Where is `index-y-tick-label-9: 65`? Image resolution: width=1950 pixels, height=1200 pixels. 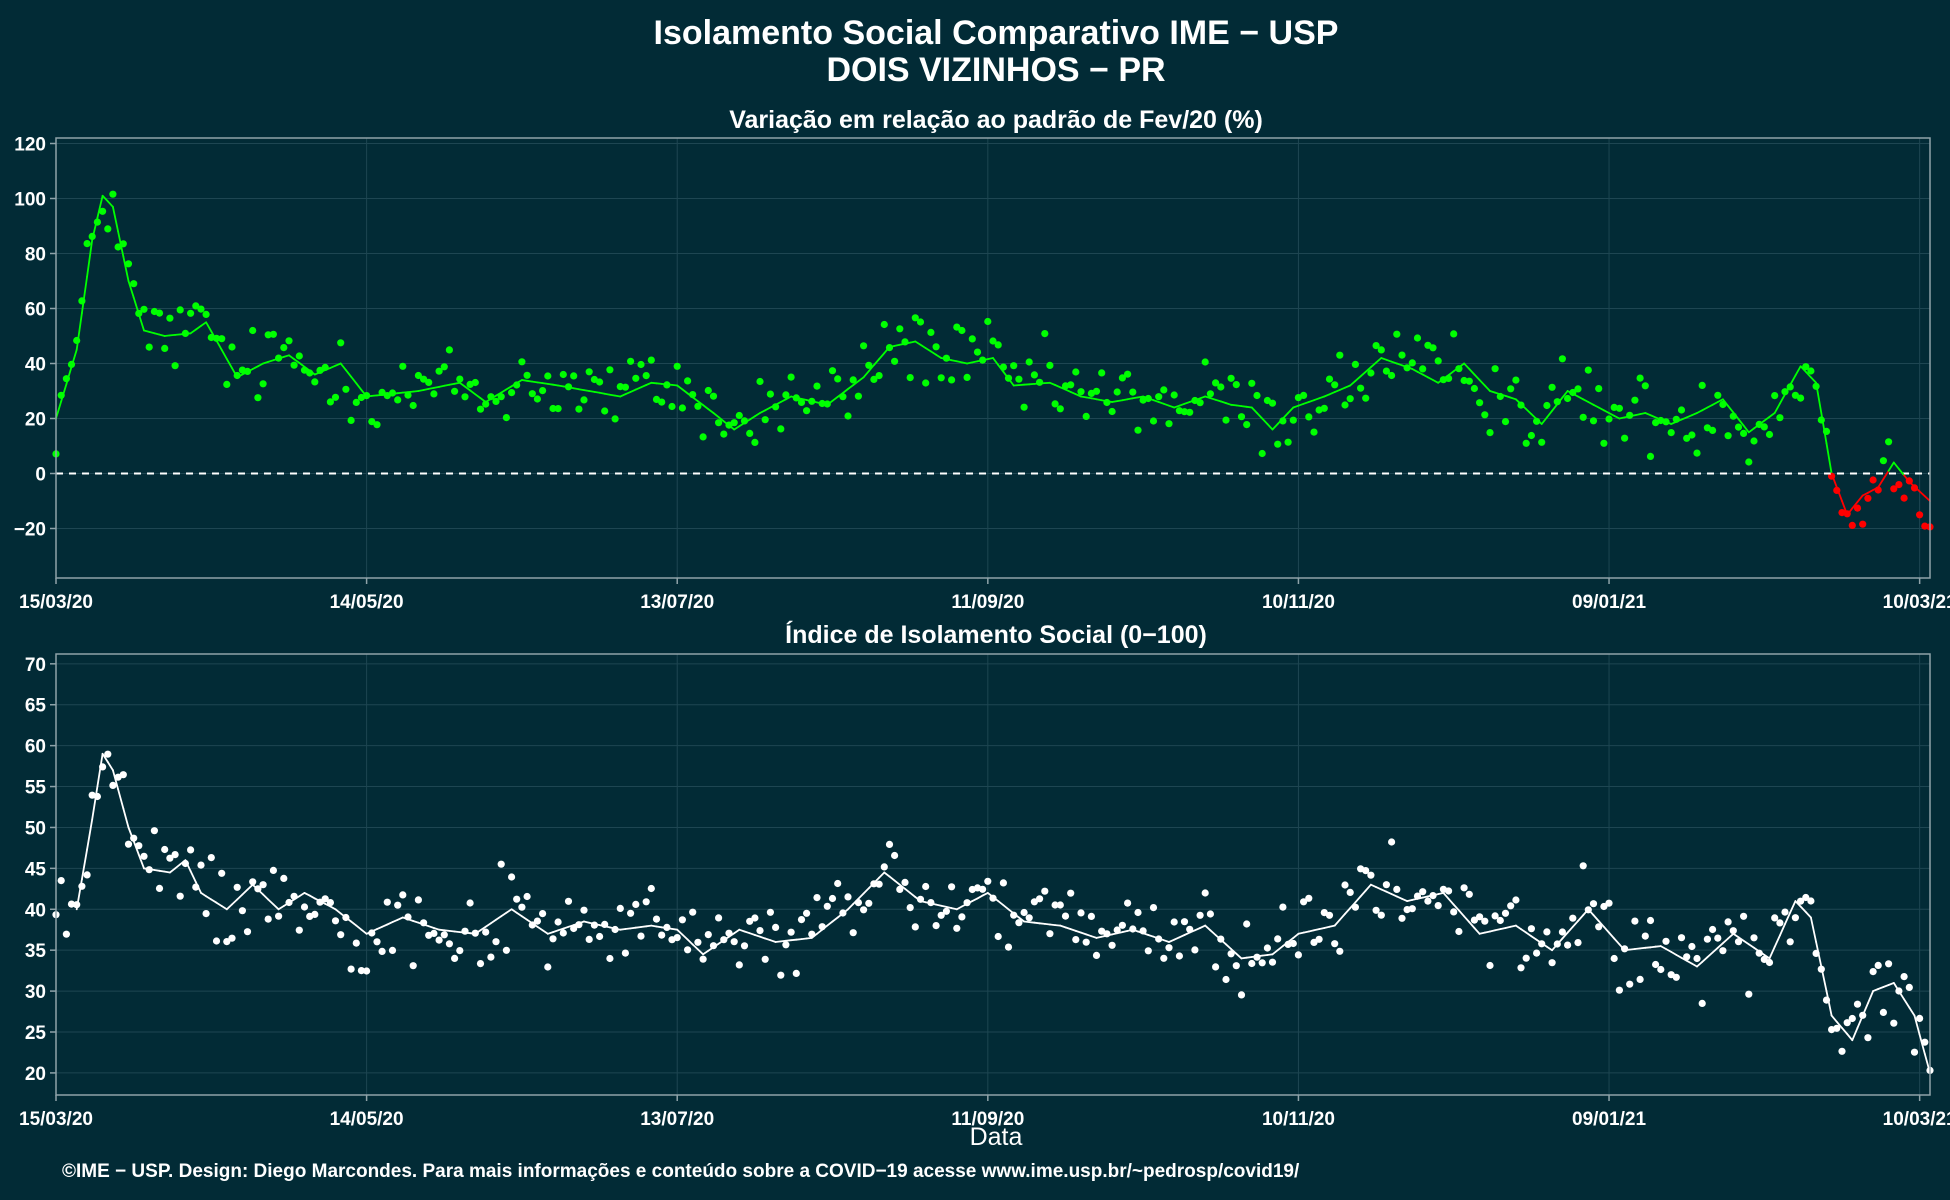 index-y-tick-label-9: 65 is located at coordinates (36, 706).